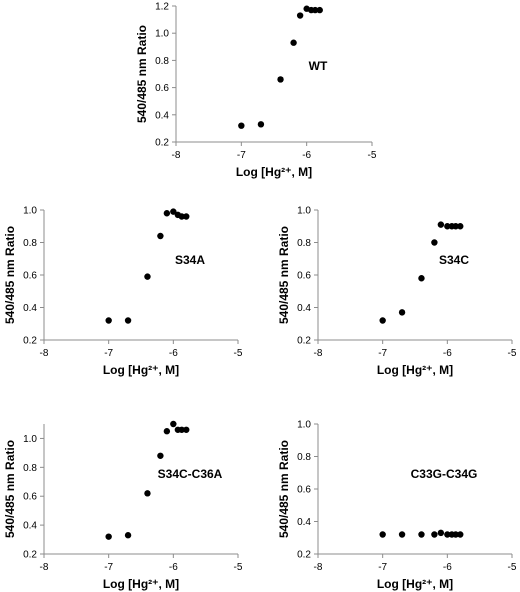 The height and width of the screenshot is (592, 520). What do you see at coordinates (318, 66) in the screenshot?
I see `panel-label: WT` at bounding box center [318, 66].